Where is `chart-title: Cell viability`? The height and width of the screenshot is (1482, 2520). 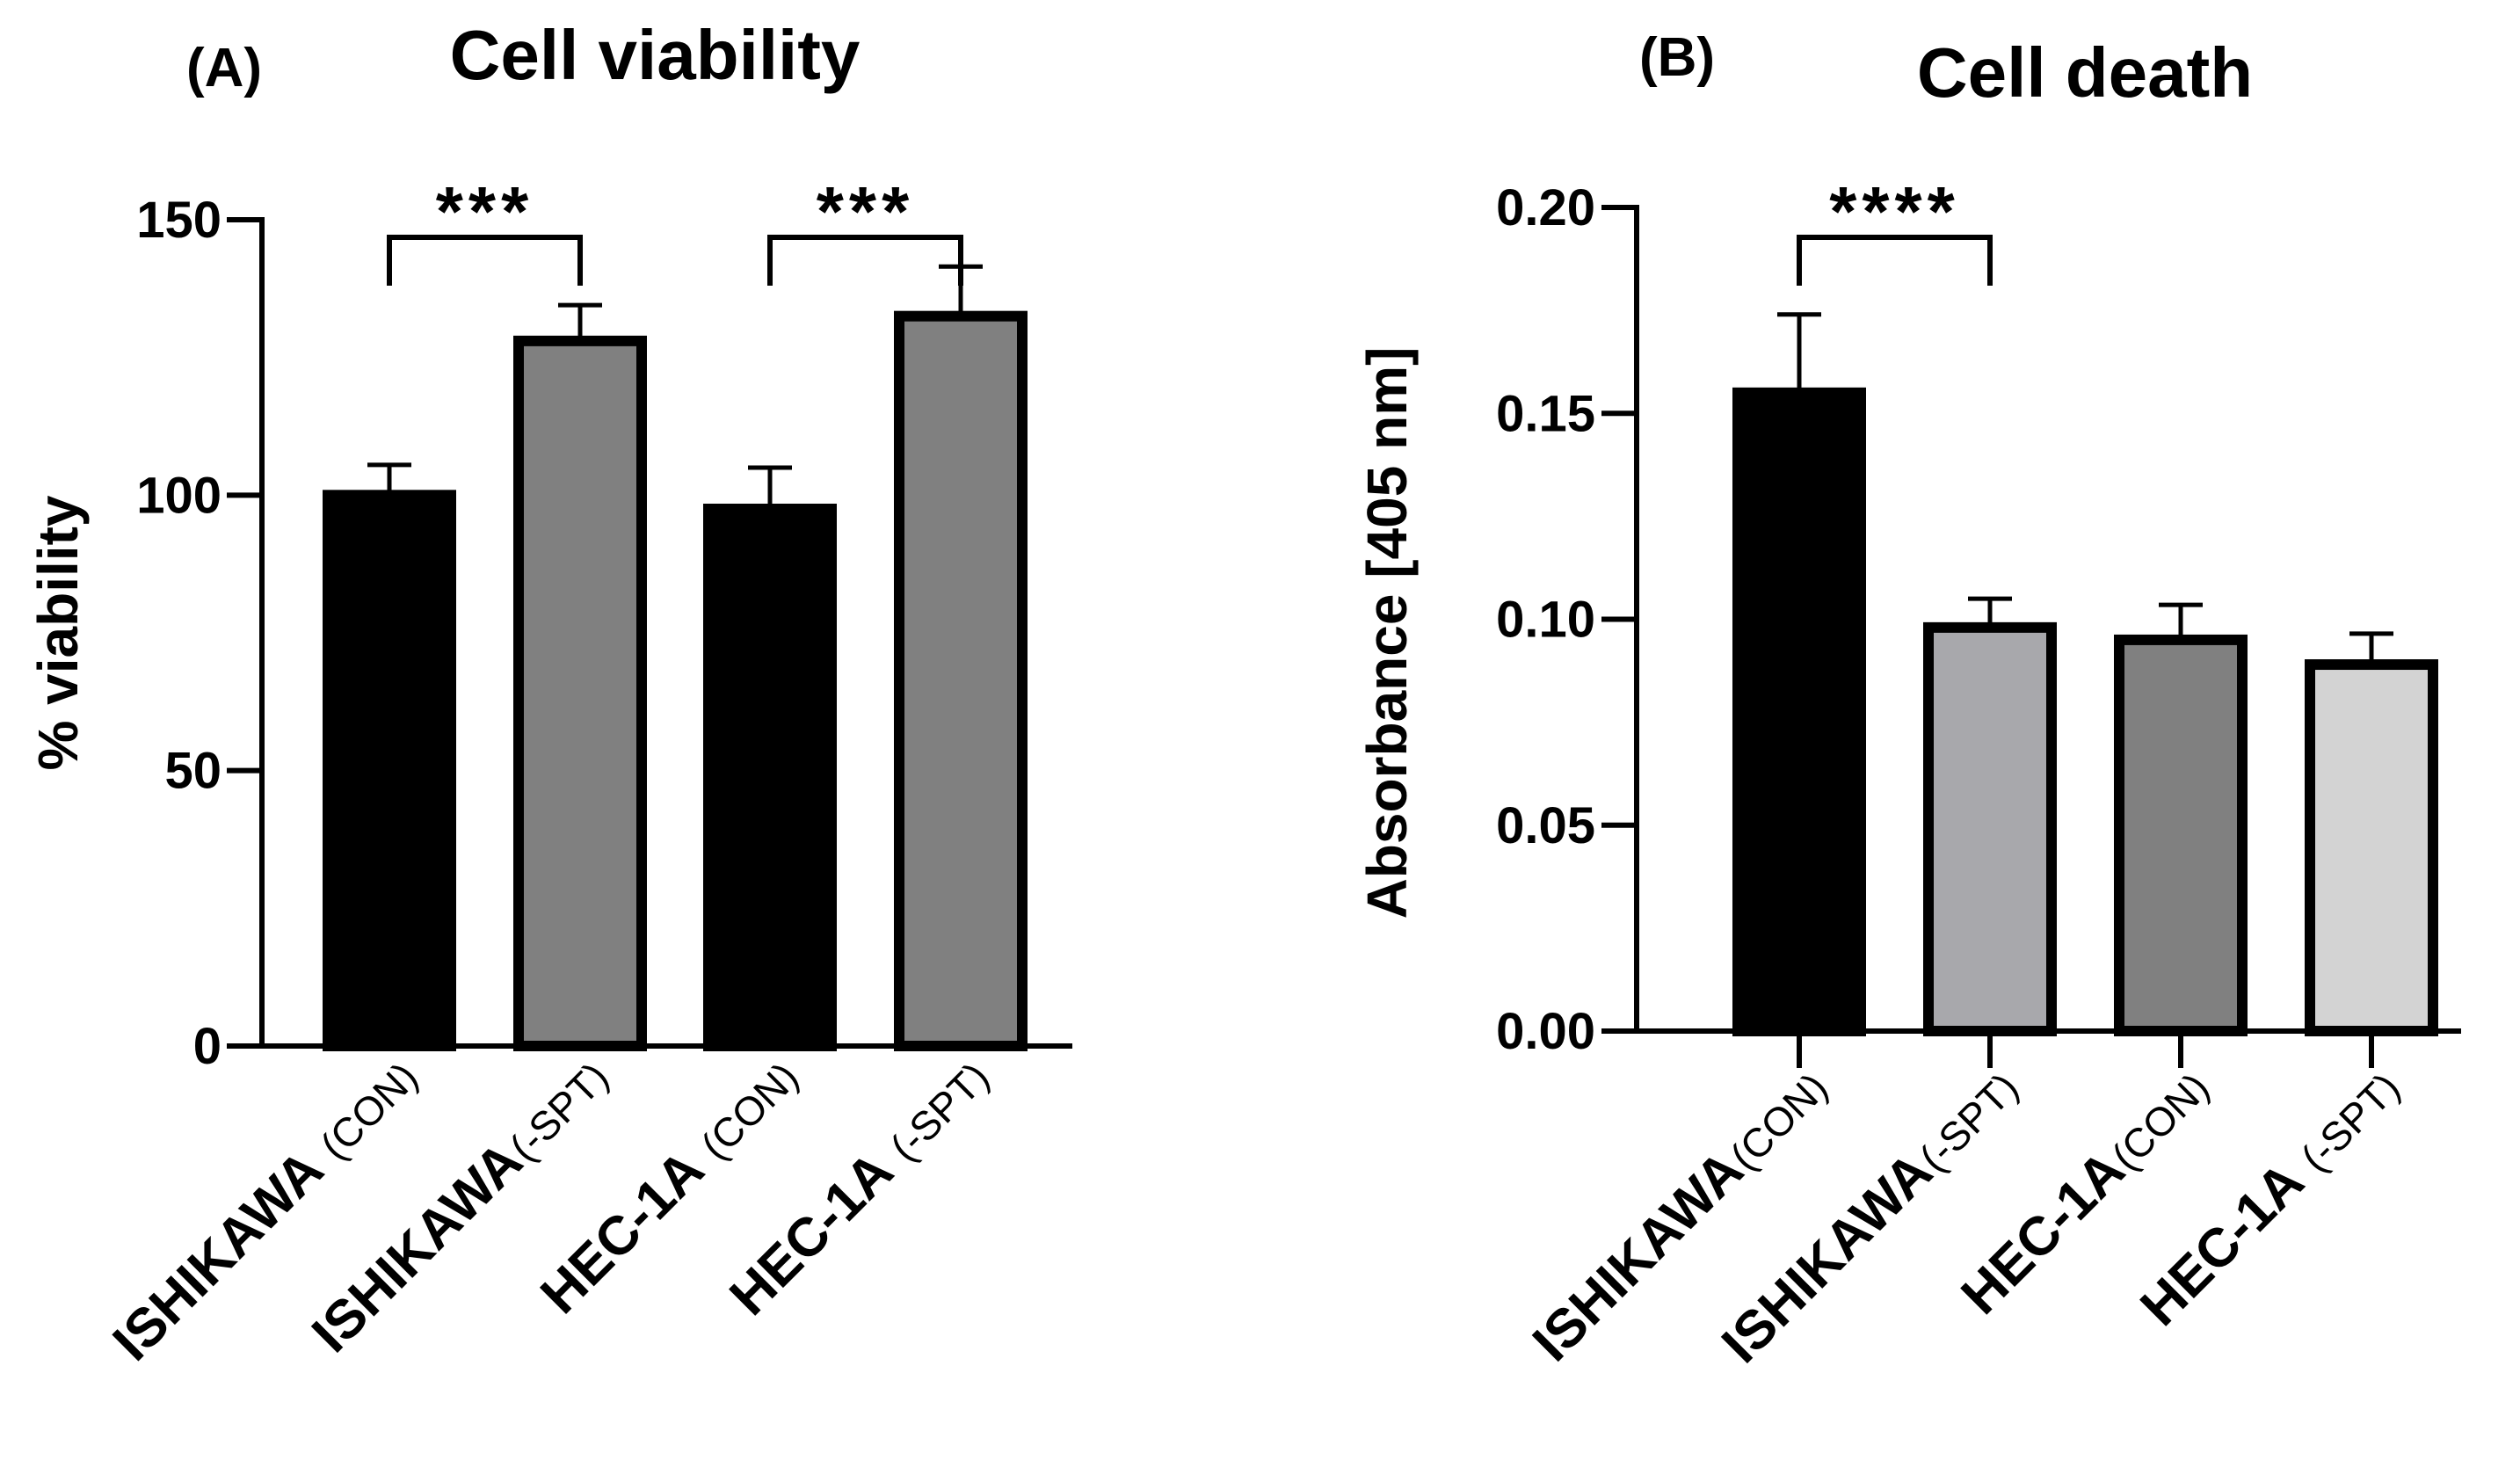
chart-title: Cell viability is located at coordinates (655, 55).